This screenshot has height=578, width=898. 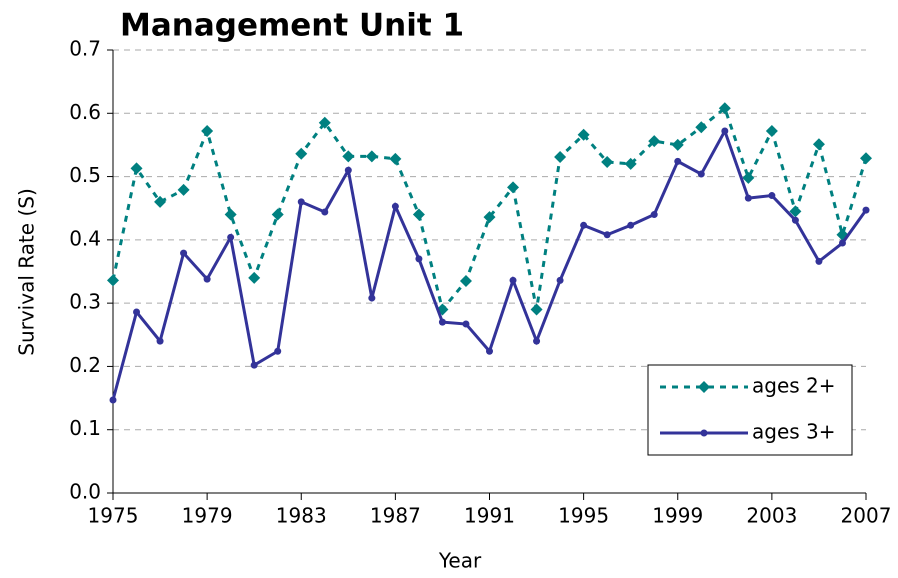 What do you see at coordinates (677, 516) in the screenshot?
I see `x-tick-label: 1999` at bounding box center [677, 516].